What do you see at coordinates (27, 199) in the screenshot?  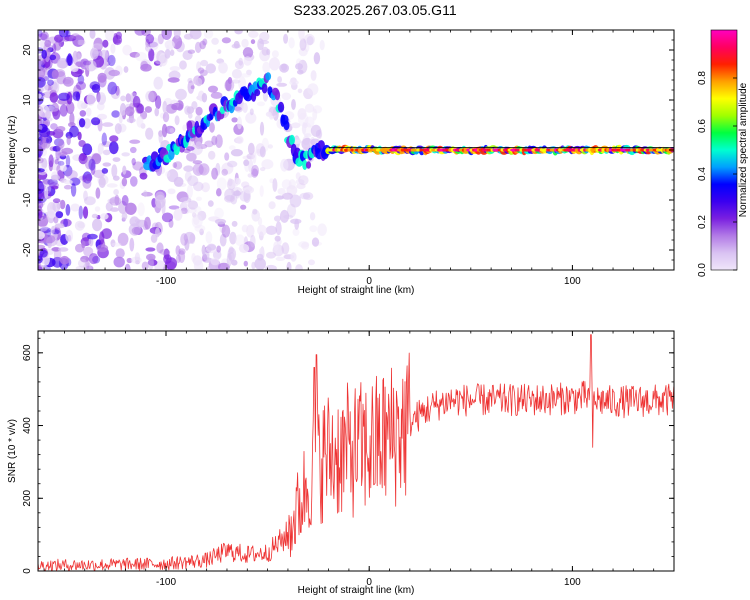 I see `spectrogram-ytick-label: -10` at bounding box center [27, 199].